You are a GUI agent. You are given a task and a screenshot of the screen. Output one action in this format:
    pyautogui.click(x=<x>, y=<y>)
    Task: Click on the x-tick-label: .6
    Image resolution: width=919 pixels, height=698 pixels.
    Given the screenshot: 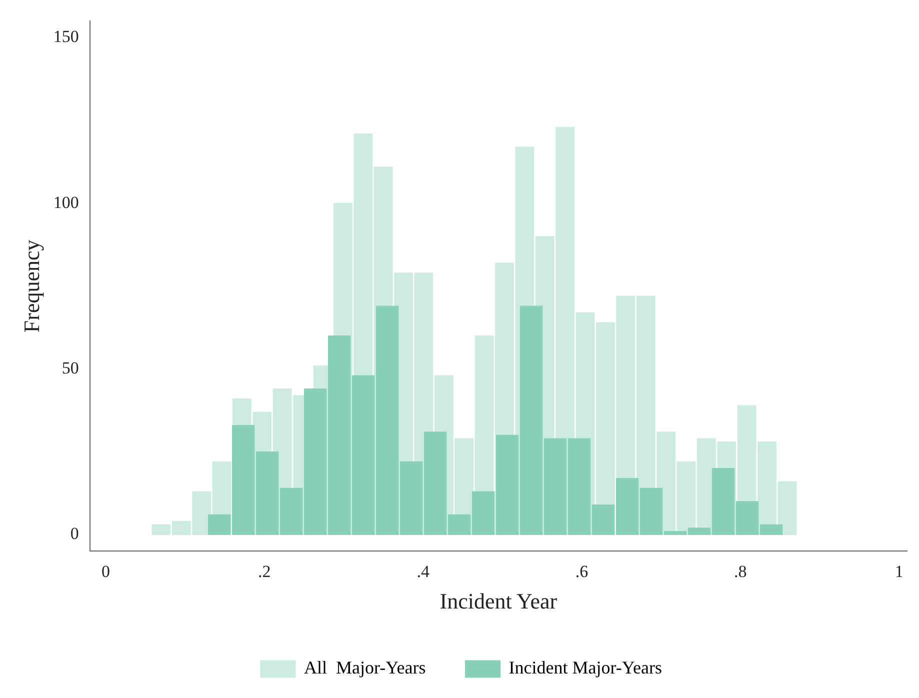 What is the action you would take?
    pyautogui.click(x=581, y=571)
    